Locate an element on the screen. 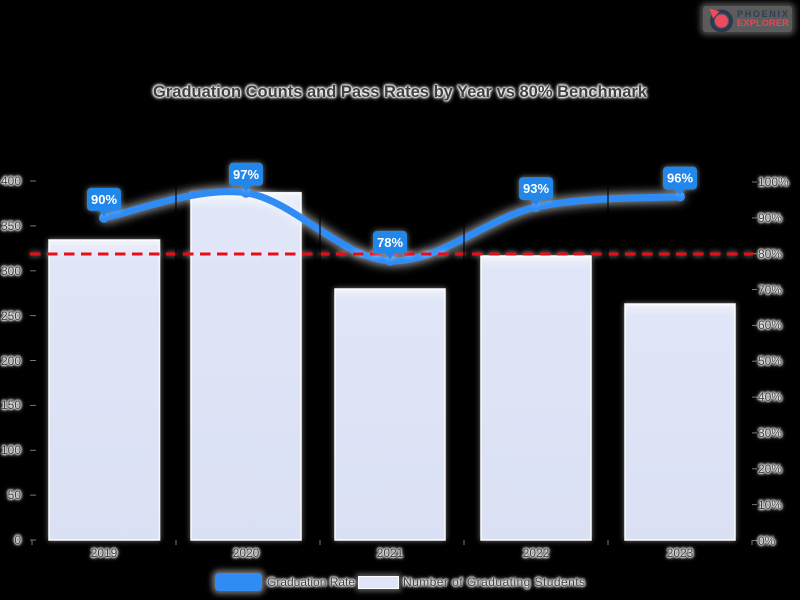 This screenshot has width=800, height=600. svg-text: 90% is located at coordinates (104, 199).